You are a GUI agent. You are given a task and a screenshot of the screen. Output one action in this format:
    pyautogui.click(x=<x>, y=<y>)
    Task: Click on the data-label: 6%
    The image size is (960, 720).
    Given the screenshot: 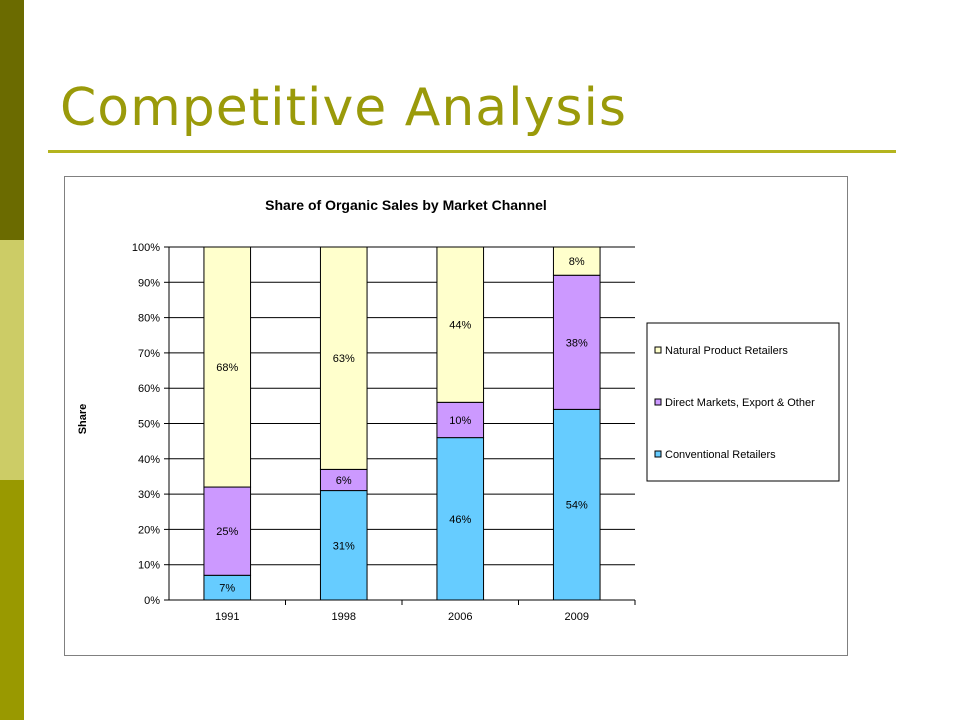 What is the action you would take?
    pyautogui.click(x=344, y=481)
    